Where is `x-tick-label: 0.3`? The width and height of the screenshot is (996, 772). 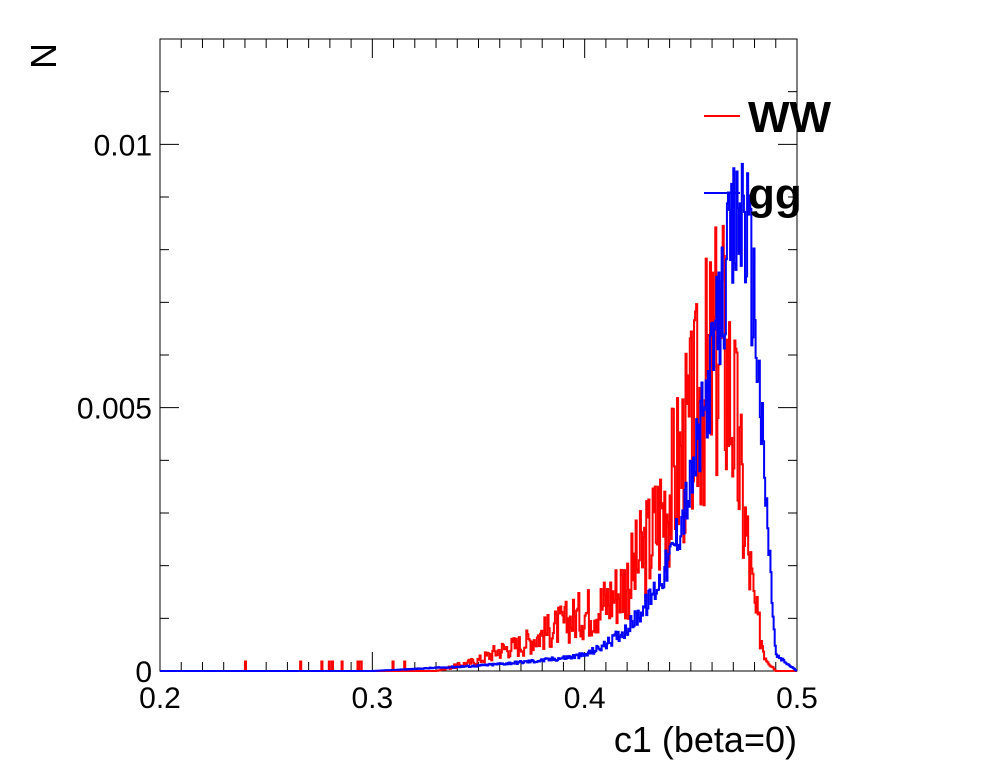 x-tick-label: 0.3 is located at coordinates (372, 698).